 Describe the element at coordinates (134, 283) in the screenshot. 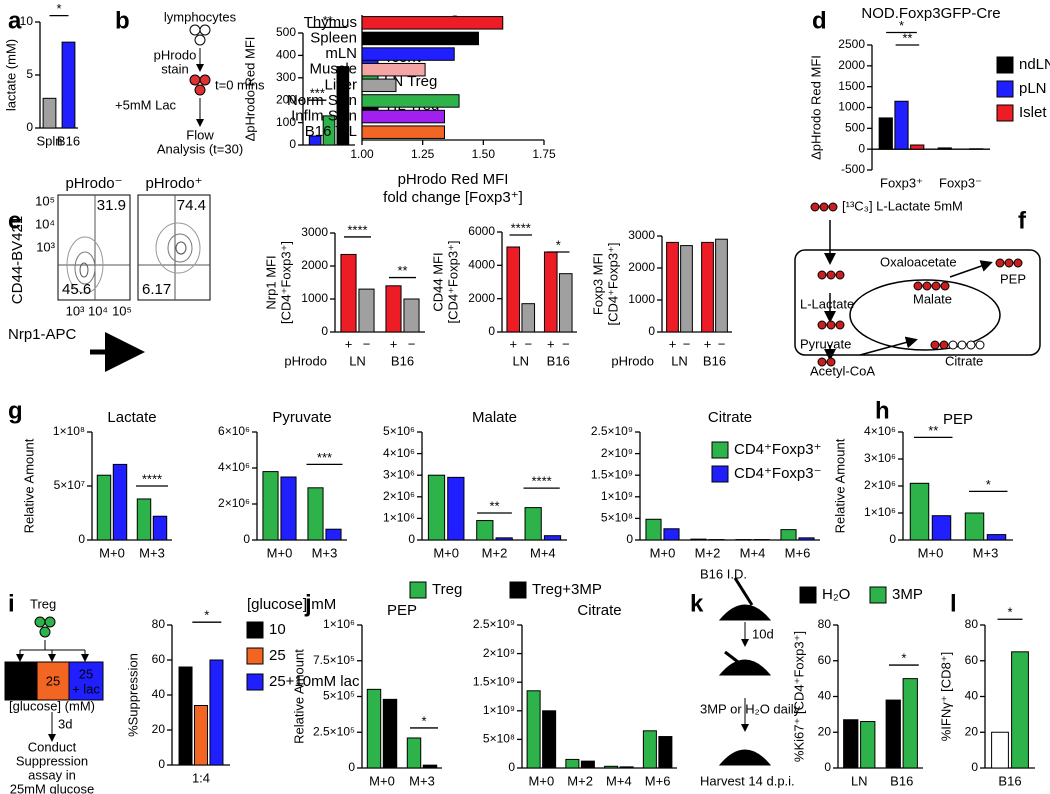

I see `flow-plots` at that location.